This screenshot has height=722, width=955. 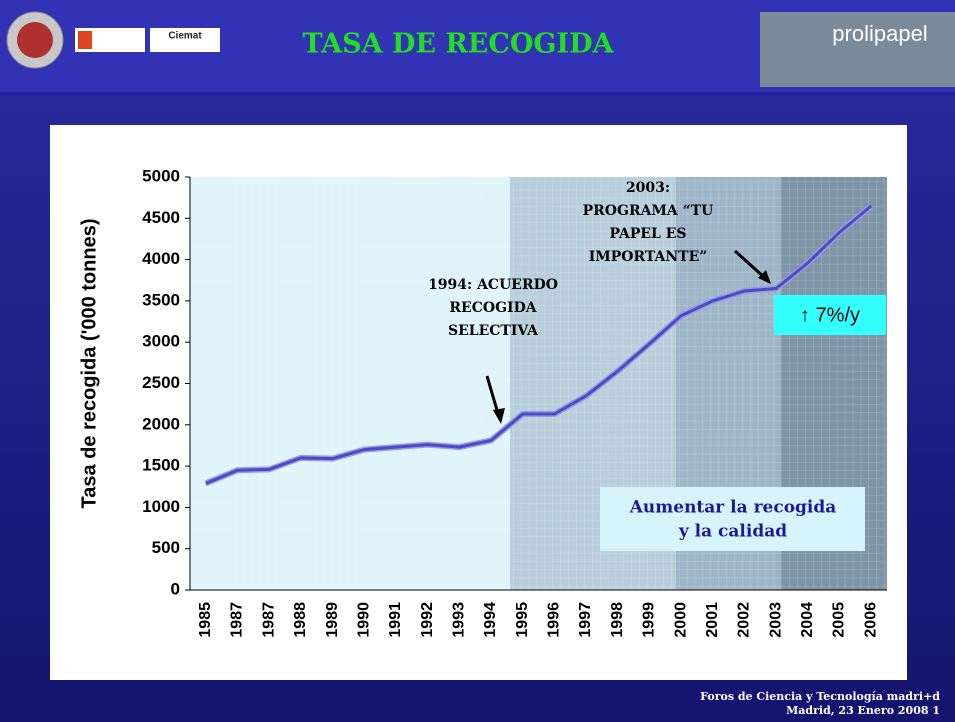 What do you see at coordinates (522, 620) in the screenshot?
I see `x-tick-label: 1995` at bounding box center [522, 620].